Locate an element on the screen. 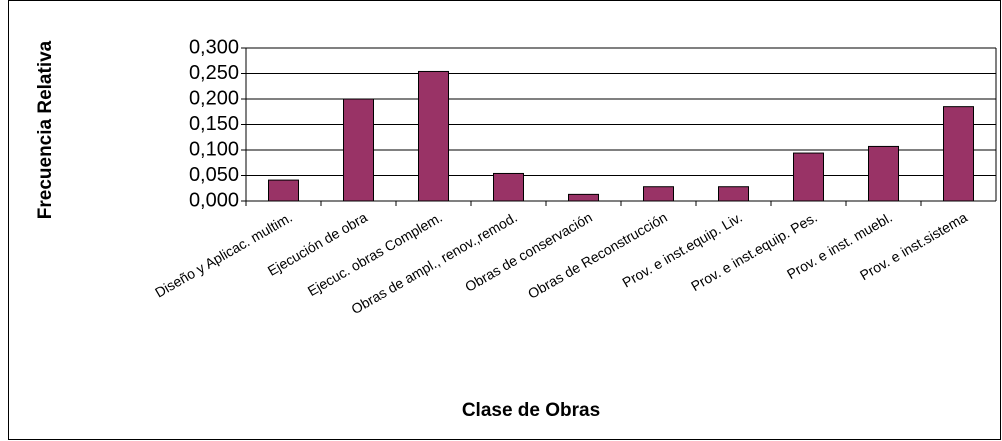  y-axis-title: Frecuencia Relativa is located at coordinates (45, 129).